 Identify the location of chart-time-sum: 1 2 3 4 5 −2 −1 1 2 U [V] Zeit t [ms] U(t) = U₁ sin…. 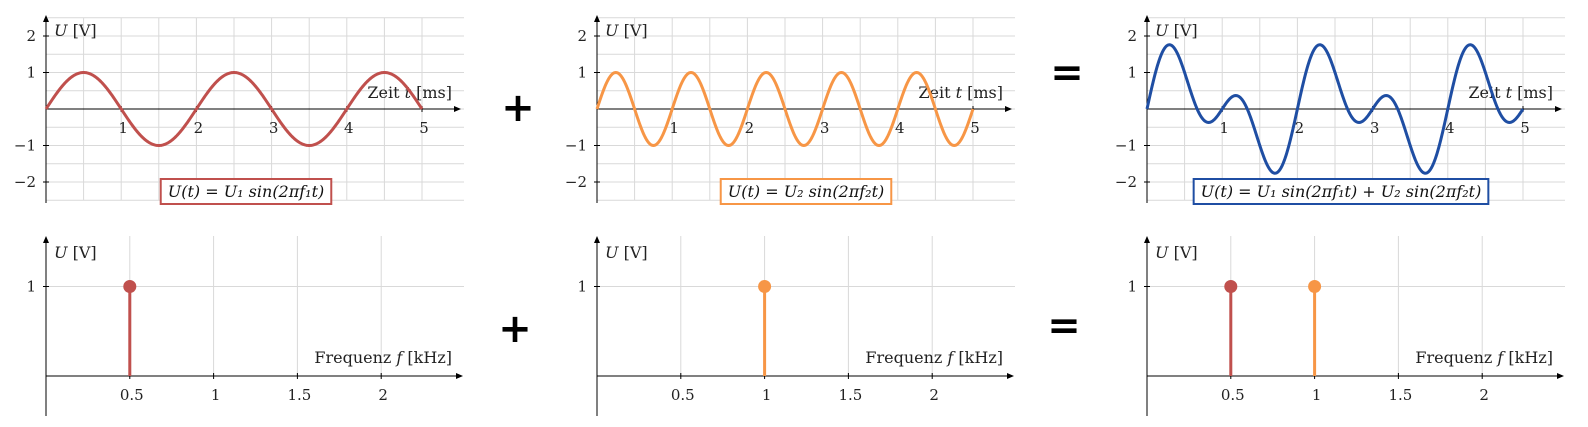
(1340, 110).